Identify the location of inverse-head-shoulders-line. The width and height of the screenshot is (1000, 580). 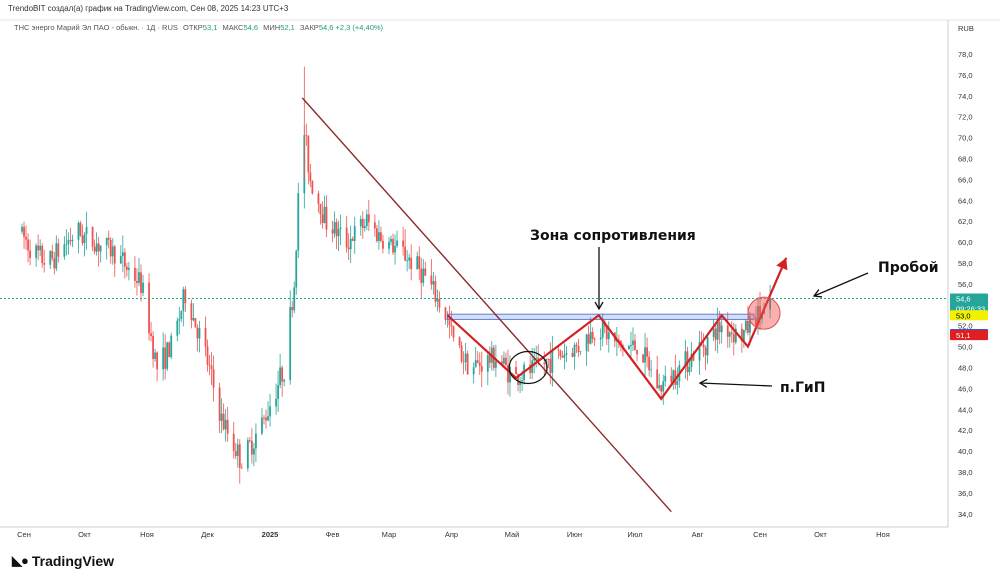
(617, 329).